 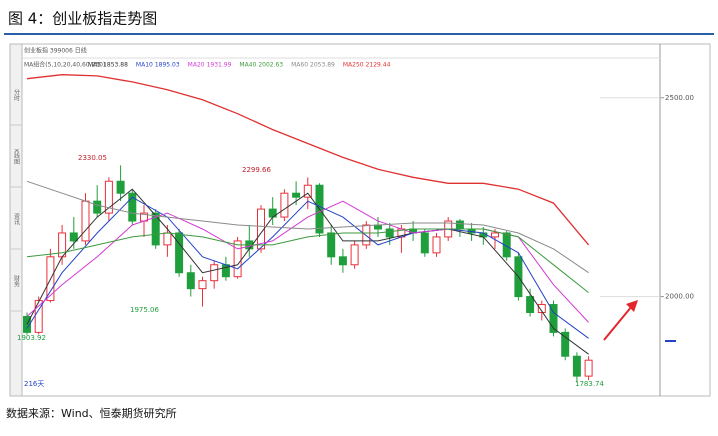 What do you see at coordinates (64, 65) in the screenshot?
I see `legend-title: MA组合(5,10,20,40,60,250)` at bounding box center [64, 65].